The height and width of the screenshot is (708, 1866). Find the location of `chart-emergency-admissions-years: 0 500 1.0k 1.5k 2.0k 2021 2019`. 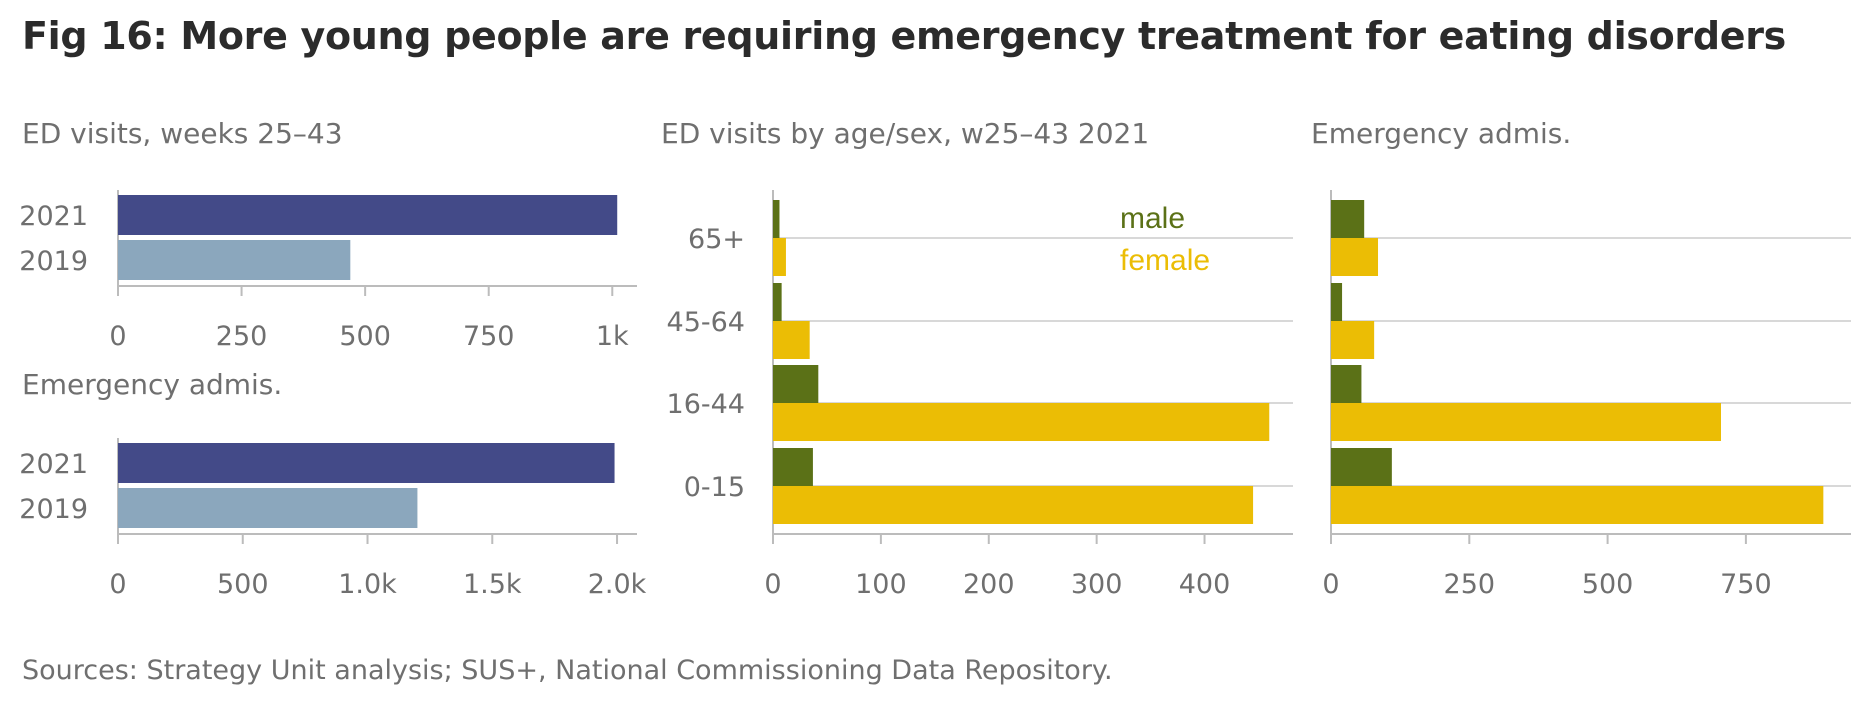

chart-emergency-admissions-years: 0 500 1.0k 1.5k 2.0k 2021 2019 is located at coordinates (333, 519).